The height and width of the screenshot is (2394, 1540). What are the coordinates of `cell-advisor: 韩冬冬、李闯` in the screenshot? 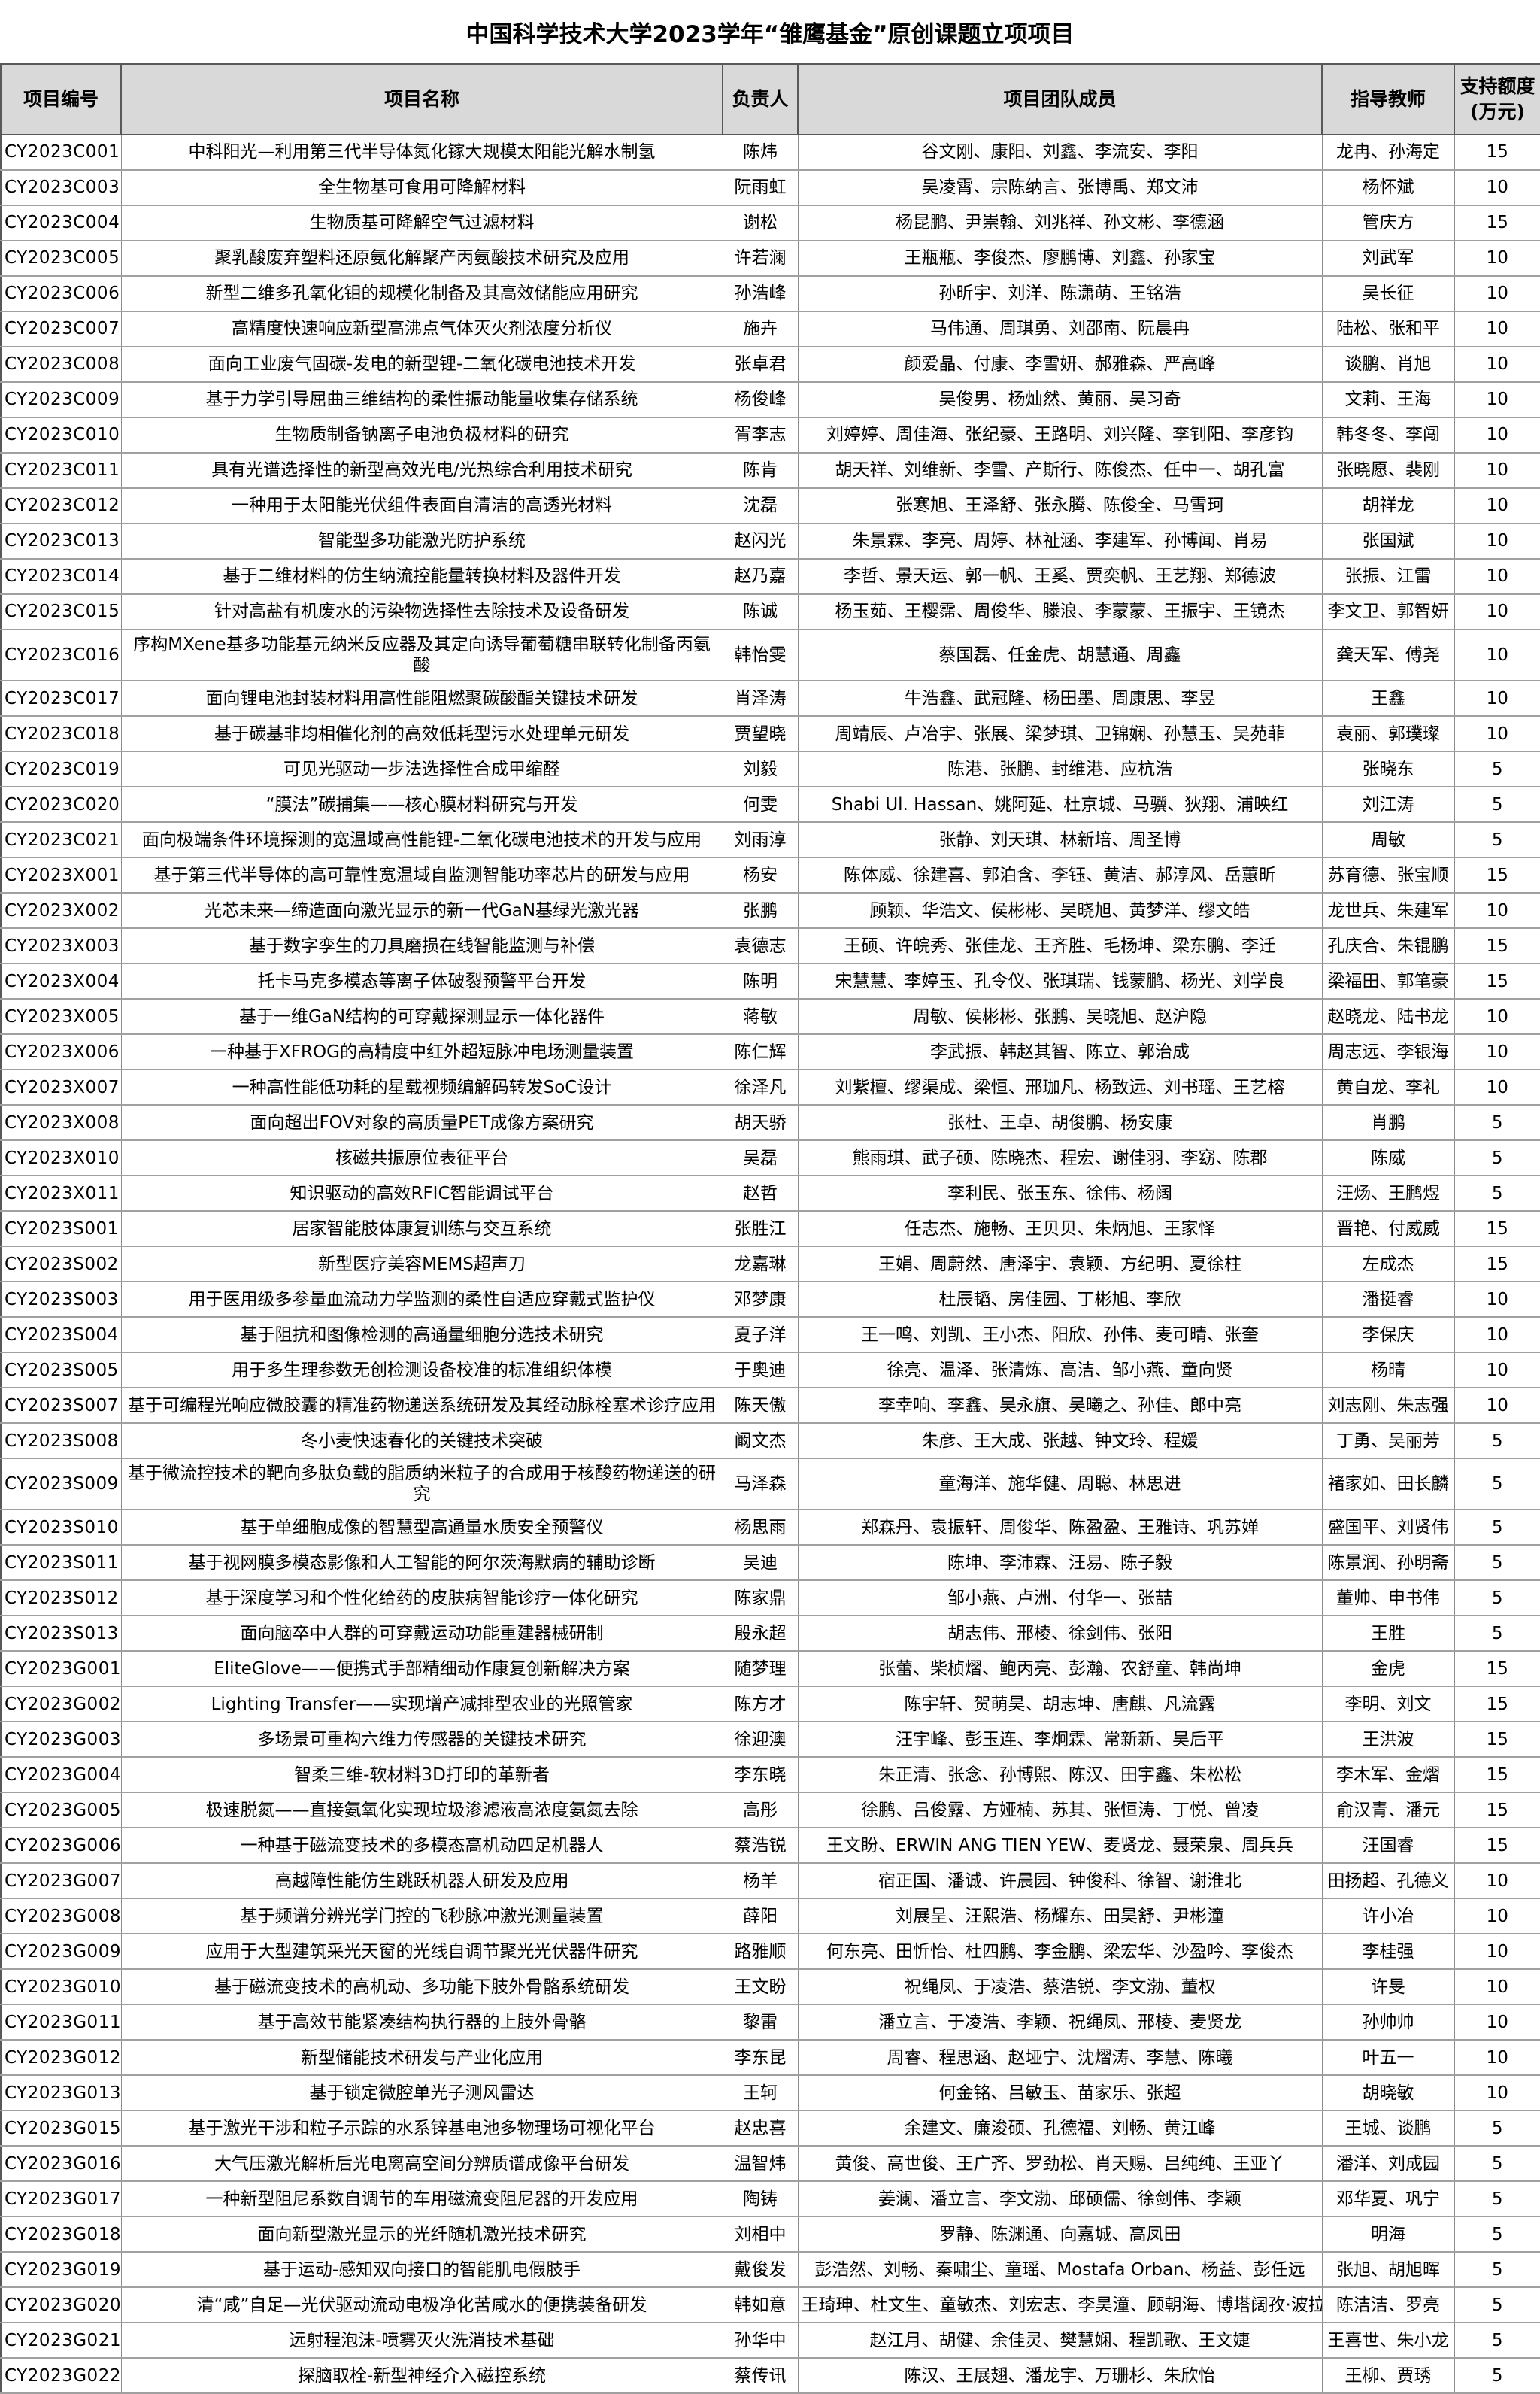 It's located at (1388, 435).